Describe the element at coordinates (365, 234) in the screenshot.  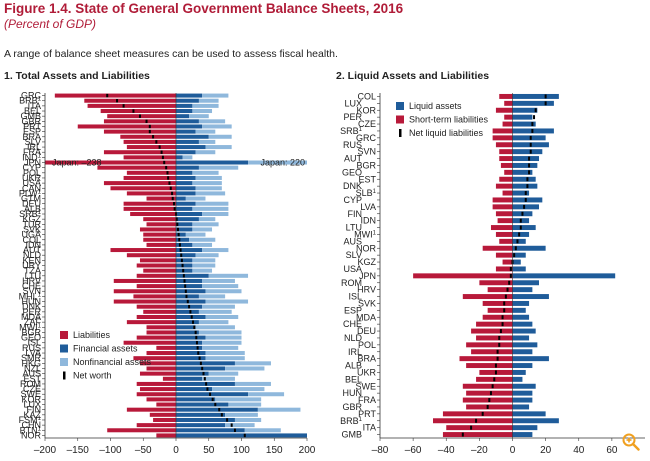
I see `country-label: MWI1` at that location.